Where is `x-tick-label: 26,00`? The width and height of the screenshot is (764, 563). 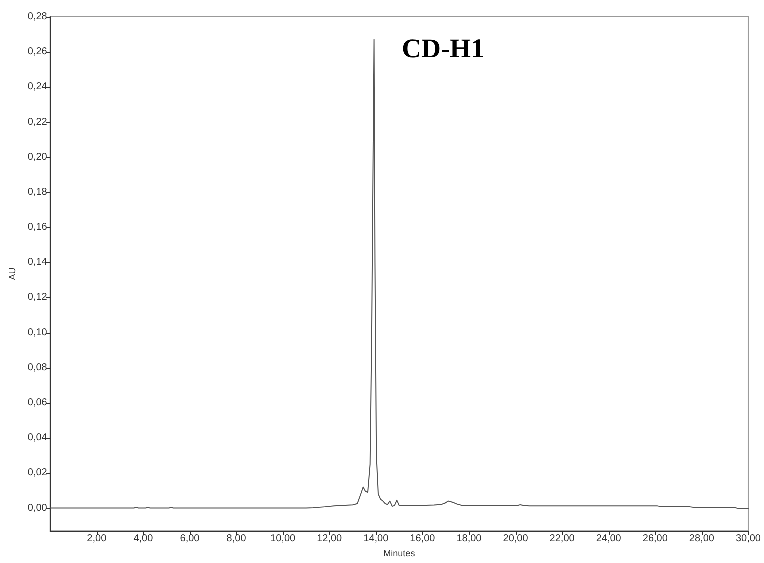 x-tick-label: 26,00 is located at coordinates (655, 539).